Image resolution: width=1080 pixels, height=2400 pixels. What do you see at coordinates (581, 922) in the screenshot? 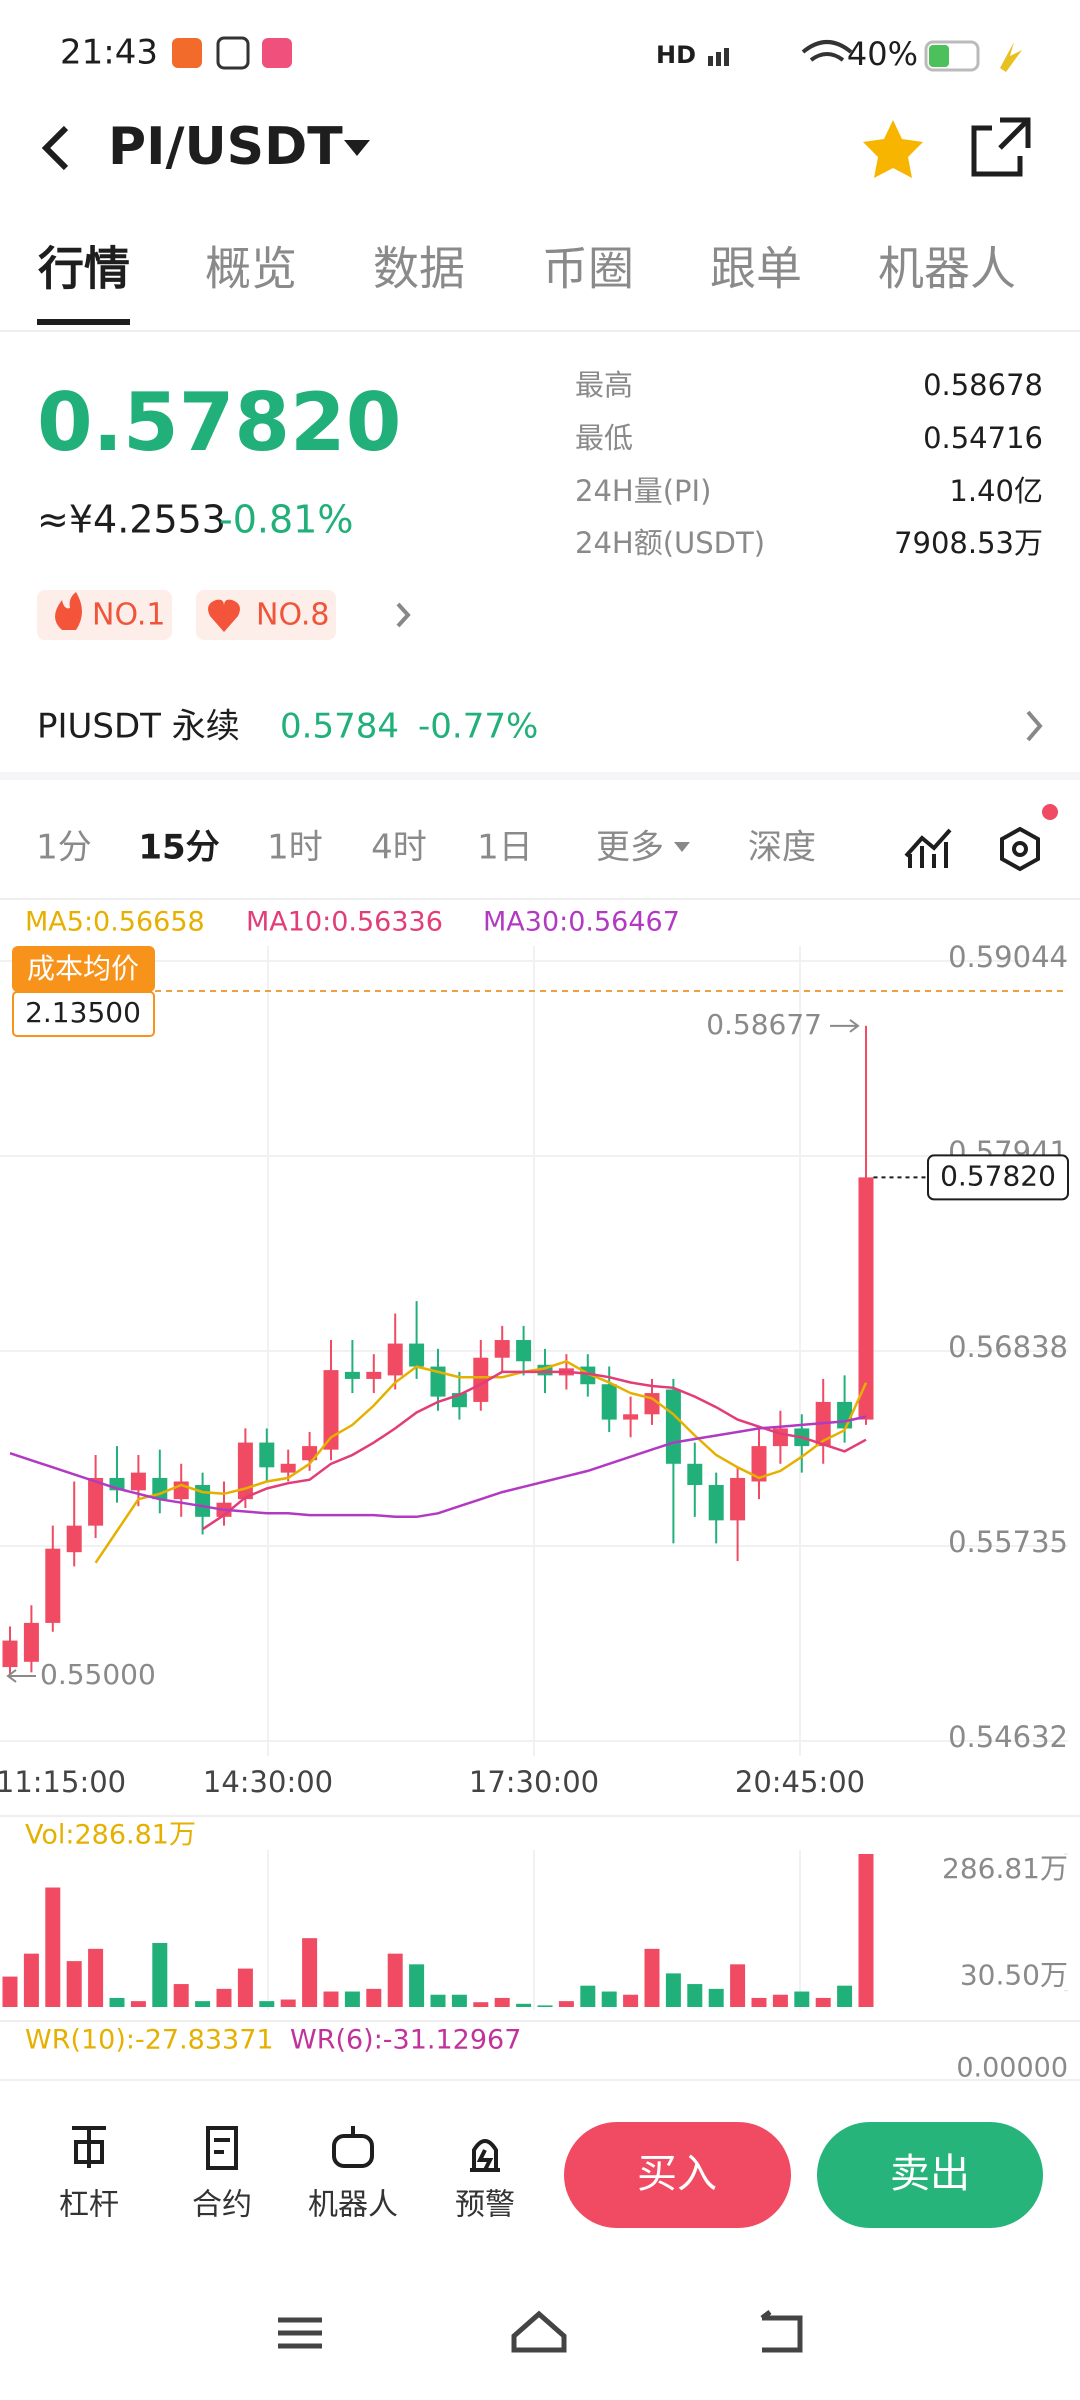
I see `legend-entry: MA30:0.56467` at bounding box center [581, 922].